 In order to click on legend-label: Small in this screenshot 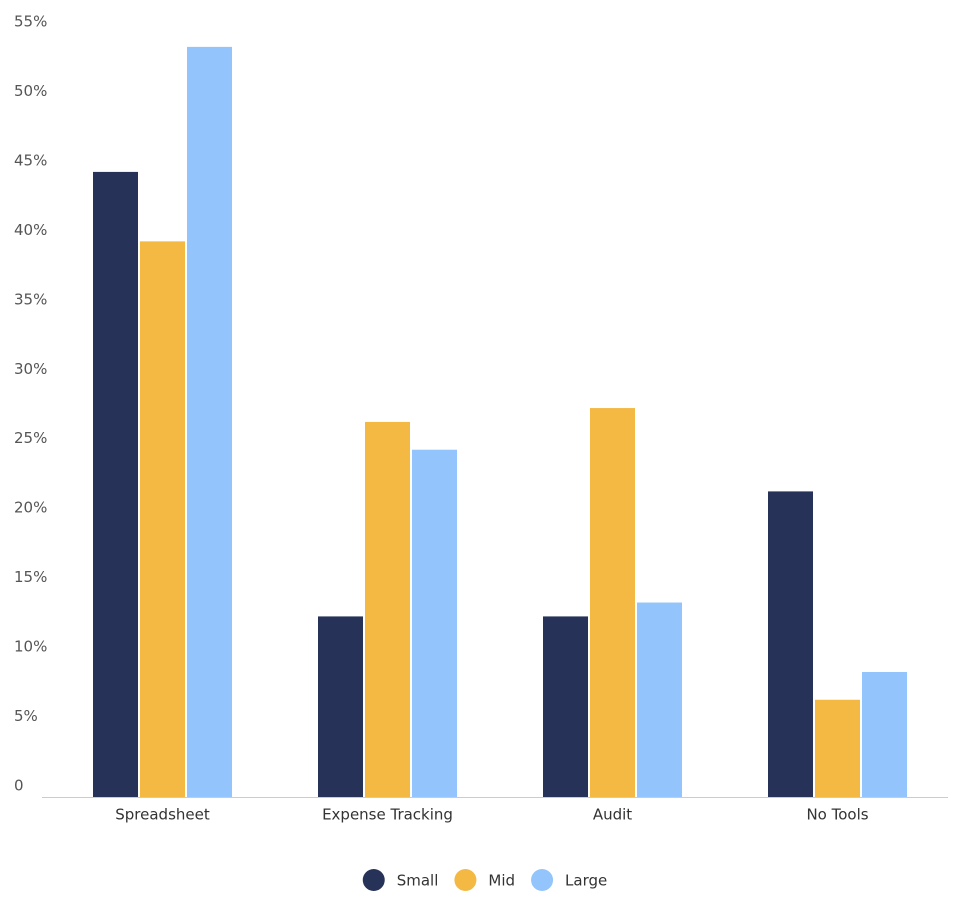, I will do `click(418, 881)`.